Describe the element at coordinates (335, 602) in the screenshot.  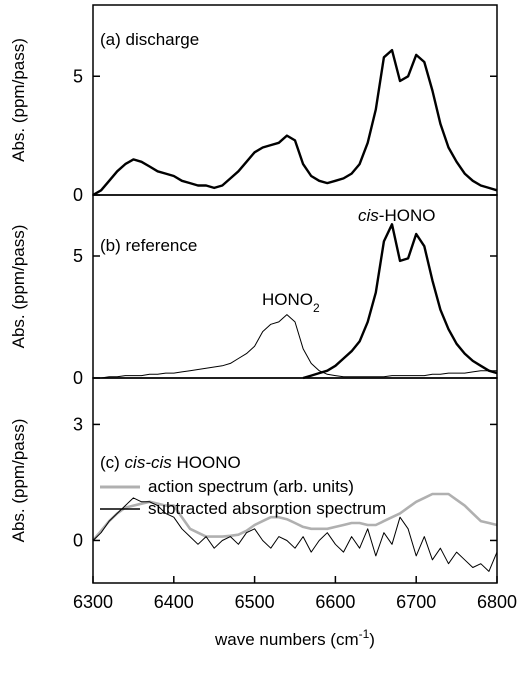
I see `x-tick-label: 6600` at that location.